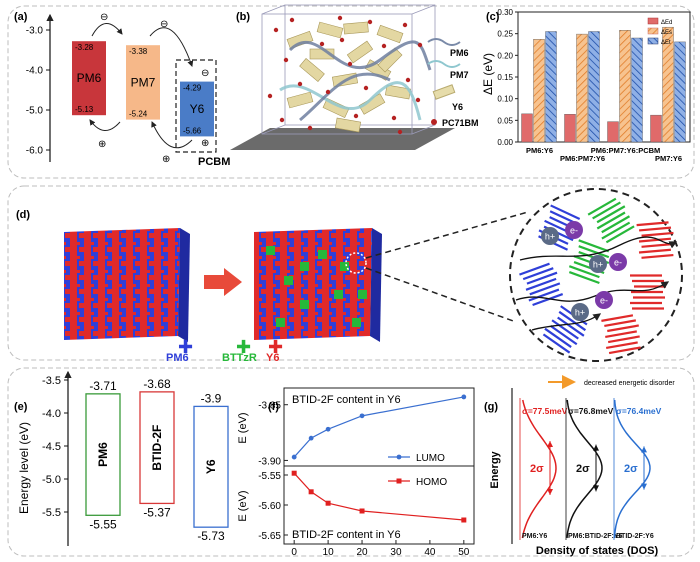  Describe the element at coordinates (488, 74) in the screenshot. I see `panel-c-ylabel: ΔE (eV)` at that location.